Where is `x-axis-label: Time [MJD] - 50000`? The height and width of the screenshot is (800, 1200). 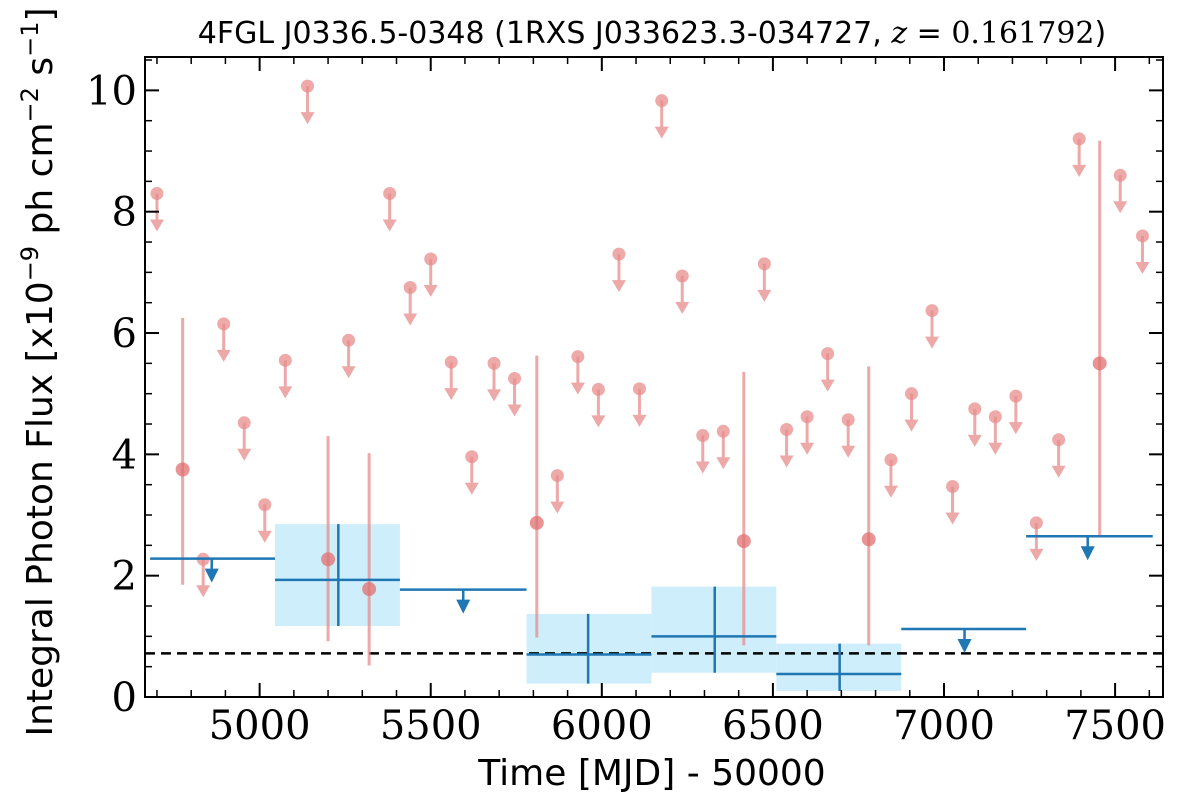 x-axis-label: Time [MJD] - 50000 is located at coordinates (651, 773).